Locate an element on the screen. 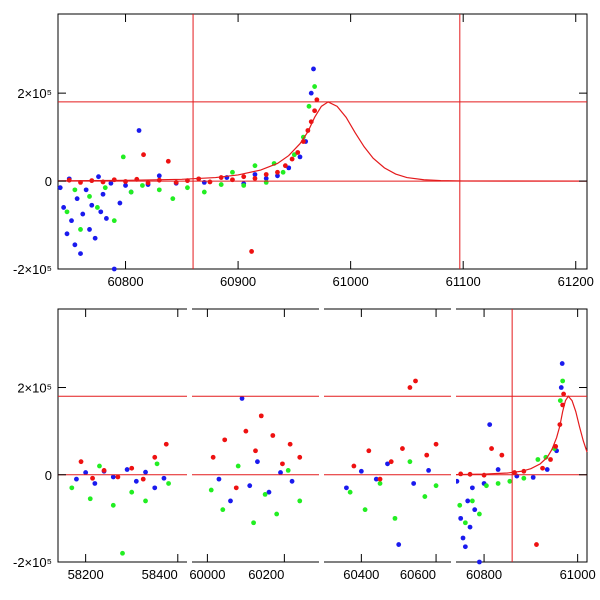  x-tick-label: 60900 is located at coordinates (238, 281).